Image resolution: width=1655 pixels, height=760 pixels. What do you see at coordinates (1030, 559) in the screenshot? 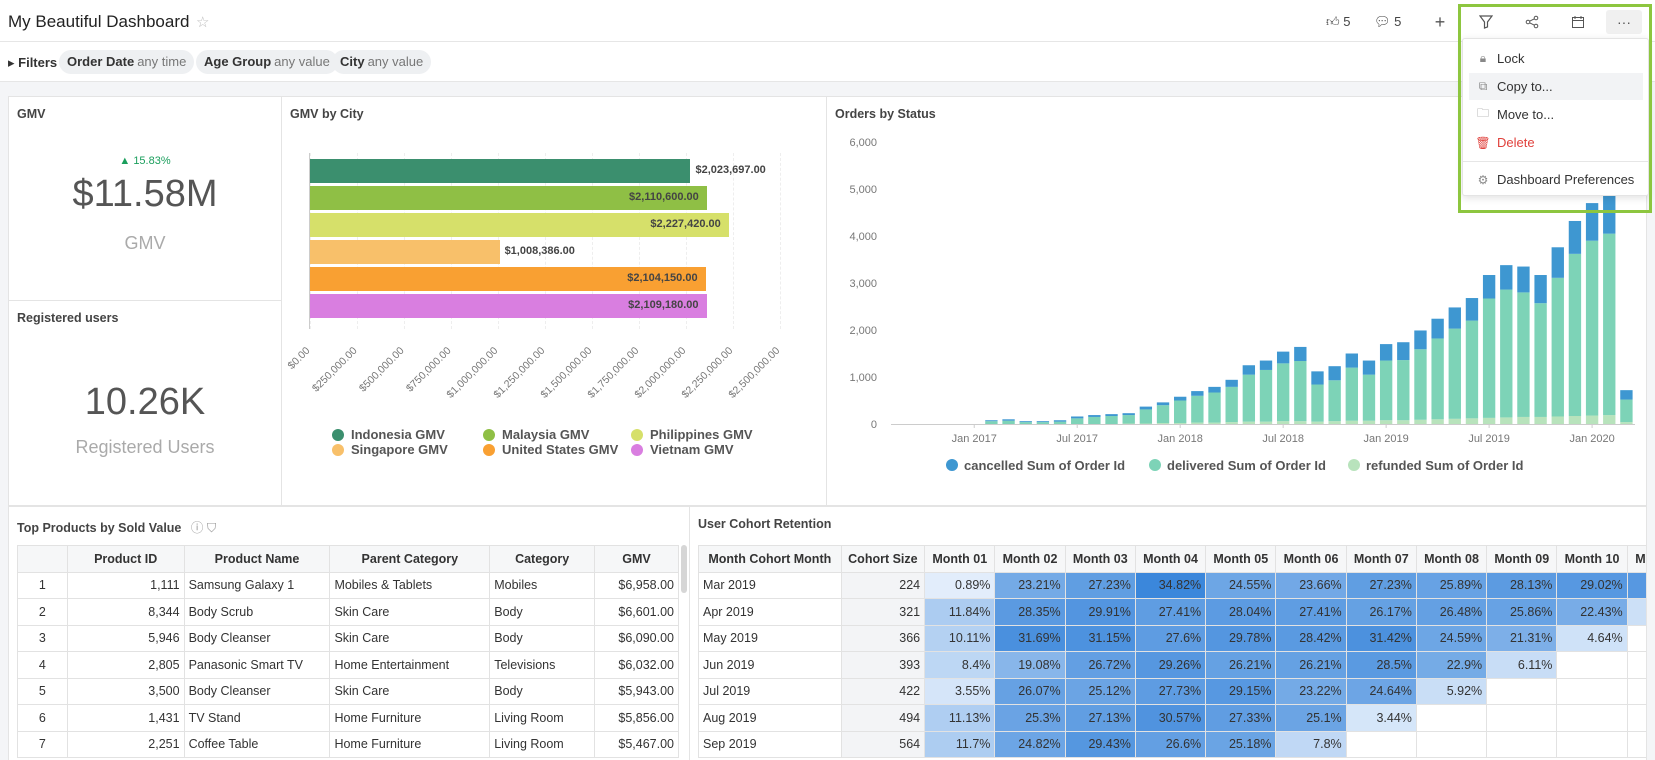
I see `column-header: Month 02` at bounding box center [1030, 559].